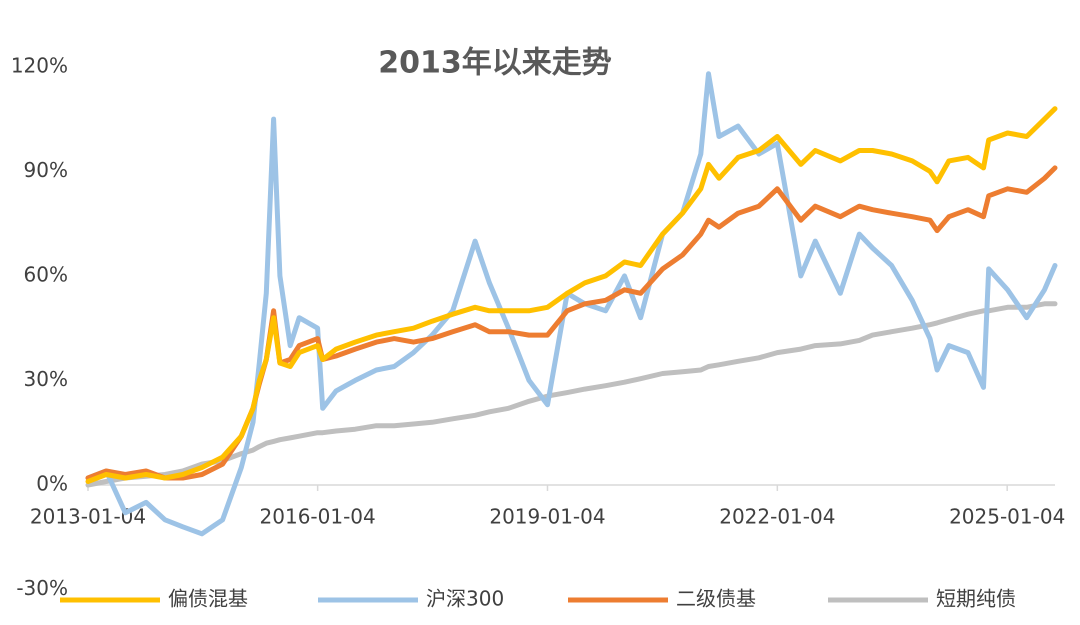 This screenshot has height=625, width=1080. I want to click on chart-title: 2013年以来走势, so click(495, 63).